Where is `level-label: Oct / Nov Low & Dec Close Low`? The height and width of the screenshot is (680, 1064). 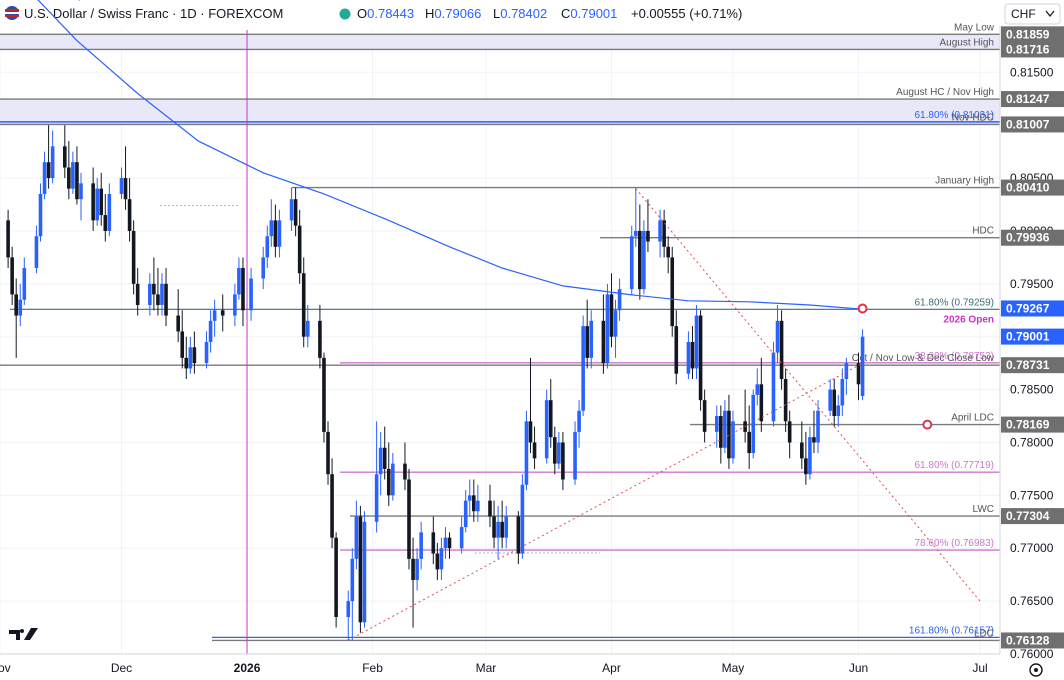 level-label: Oct / Nov Low & Dec Close Low is located at coordinates (923, 358).